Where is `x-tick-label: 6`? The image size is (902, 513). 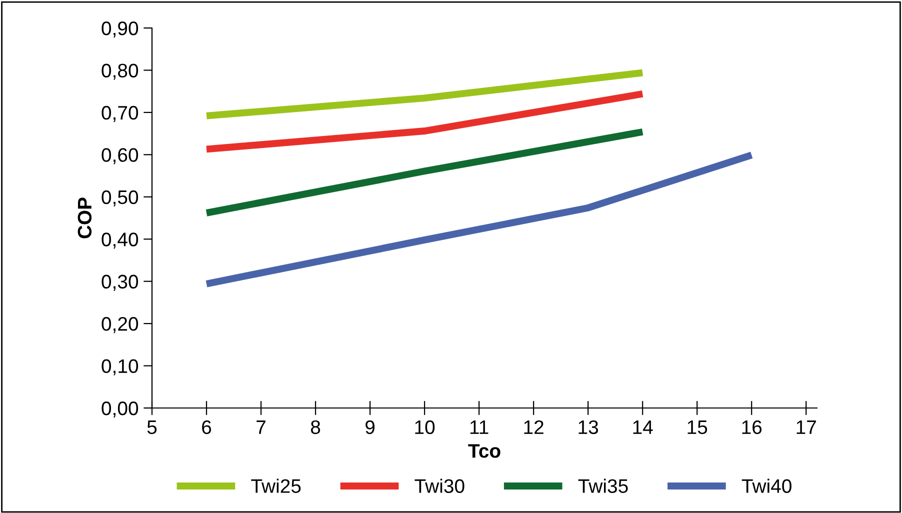
x-tick-label: 6 is located at coordinates (207, 427).